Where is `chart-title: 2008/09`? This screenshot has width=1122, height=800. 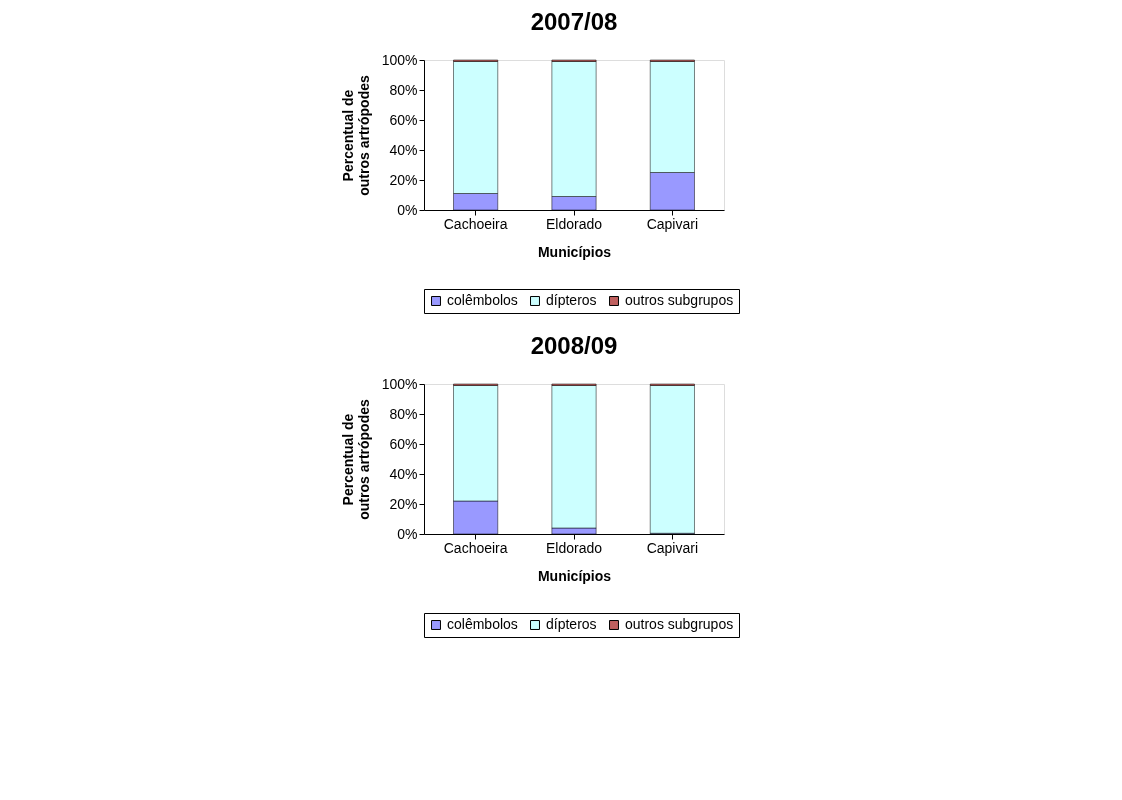
chart-title: 2008/09 is located at coordinates (574, 345).